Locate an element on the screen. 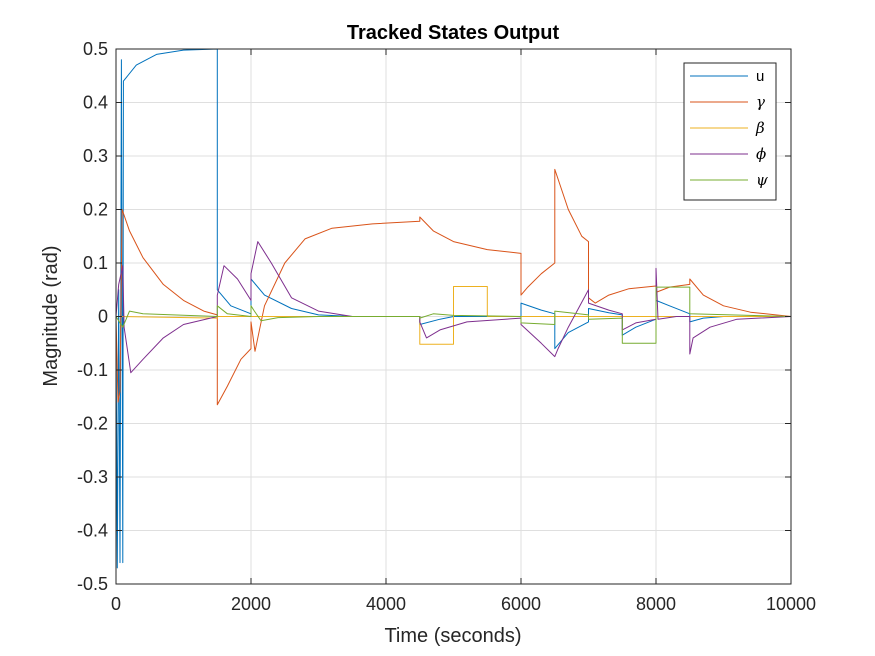 The image size is (875, 656). y-tick-label: -0.4 is located at coordinates (92, 531).